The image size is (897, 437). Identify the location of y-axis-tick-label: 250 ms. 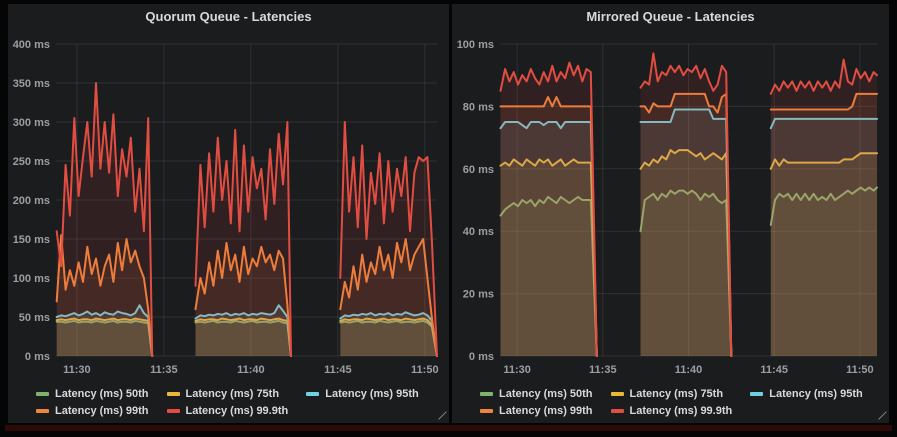
(31, 162).